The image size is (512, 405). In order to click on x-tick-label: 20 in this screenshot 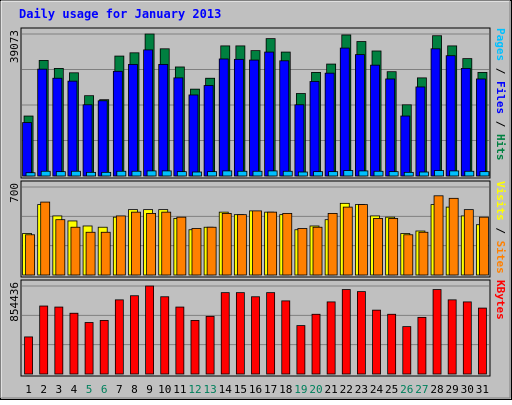, I will do `click(315, 389)`.